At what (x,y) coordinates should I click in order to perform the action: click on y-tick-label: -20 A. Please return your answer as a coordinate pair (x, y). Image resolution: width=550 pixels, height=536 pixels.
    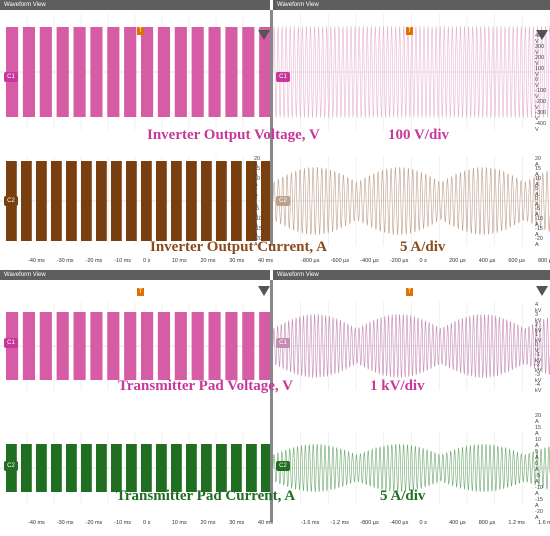
    Looking at the image, I should click on (258, 242).